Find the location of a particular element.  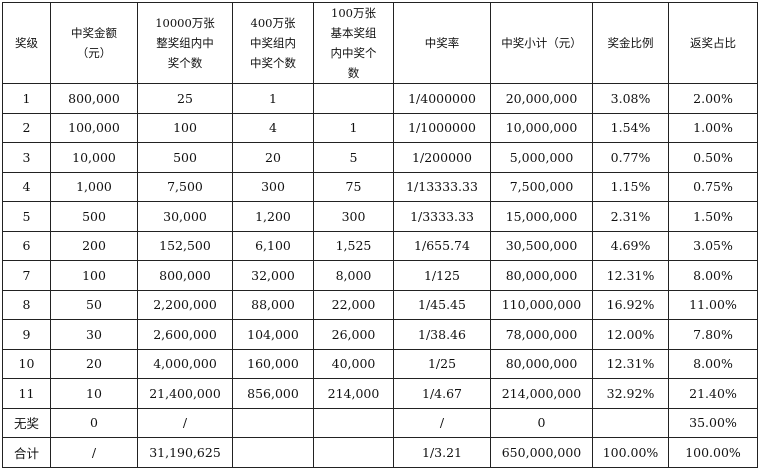

column-header: 奖金比例 is located at coordinates (630, 43).